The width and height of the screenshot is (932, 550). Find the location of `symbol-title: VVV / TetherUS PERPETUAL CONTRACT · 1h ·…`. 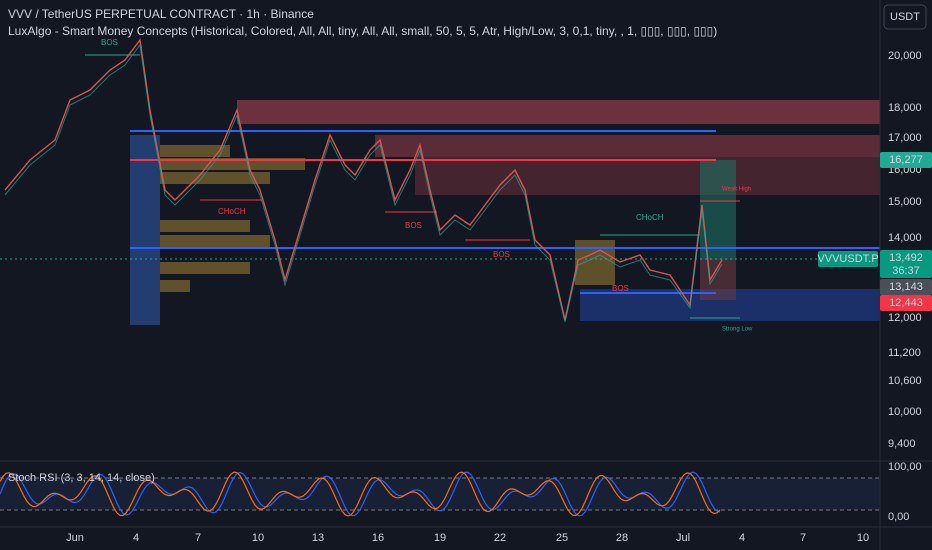

symbol-title: VVV / TetherUS PERPETUAL CONTRACT · 1h ·… is located at coordinates (161, 14).